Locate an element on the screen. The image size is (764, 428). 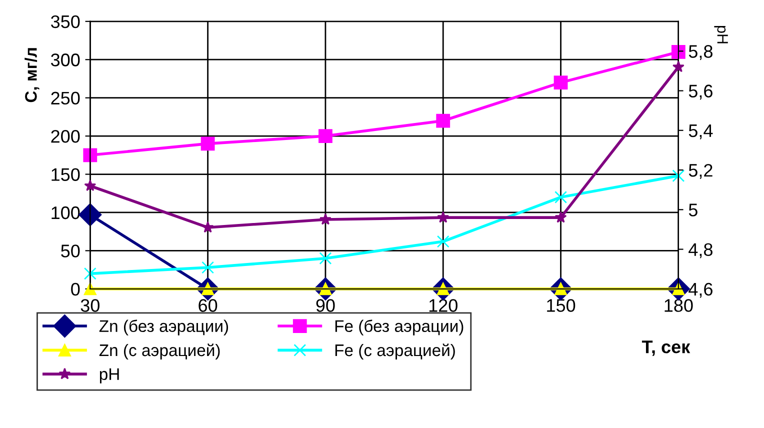
y2-tick-label: 5,6 is located at coordinates (700, 92).